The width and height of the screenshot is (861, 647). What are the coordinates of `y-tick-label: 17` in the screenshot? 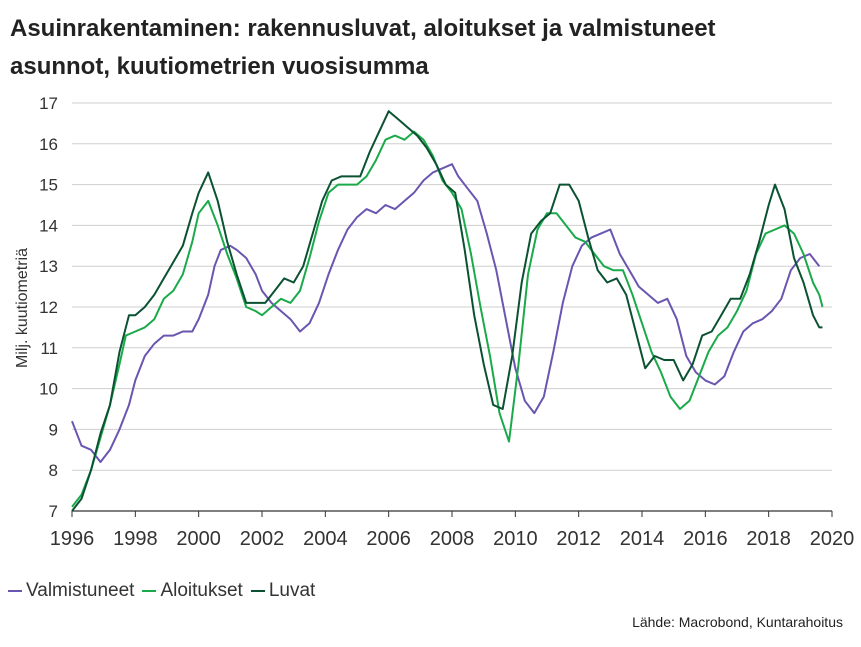 It's located at (48, 103).